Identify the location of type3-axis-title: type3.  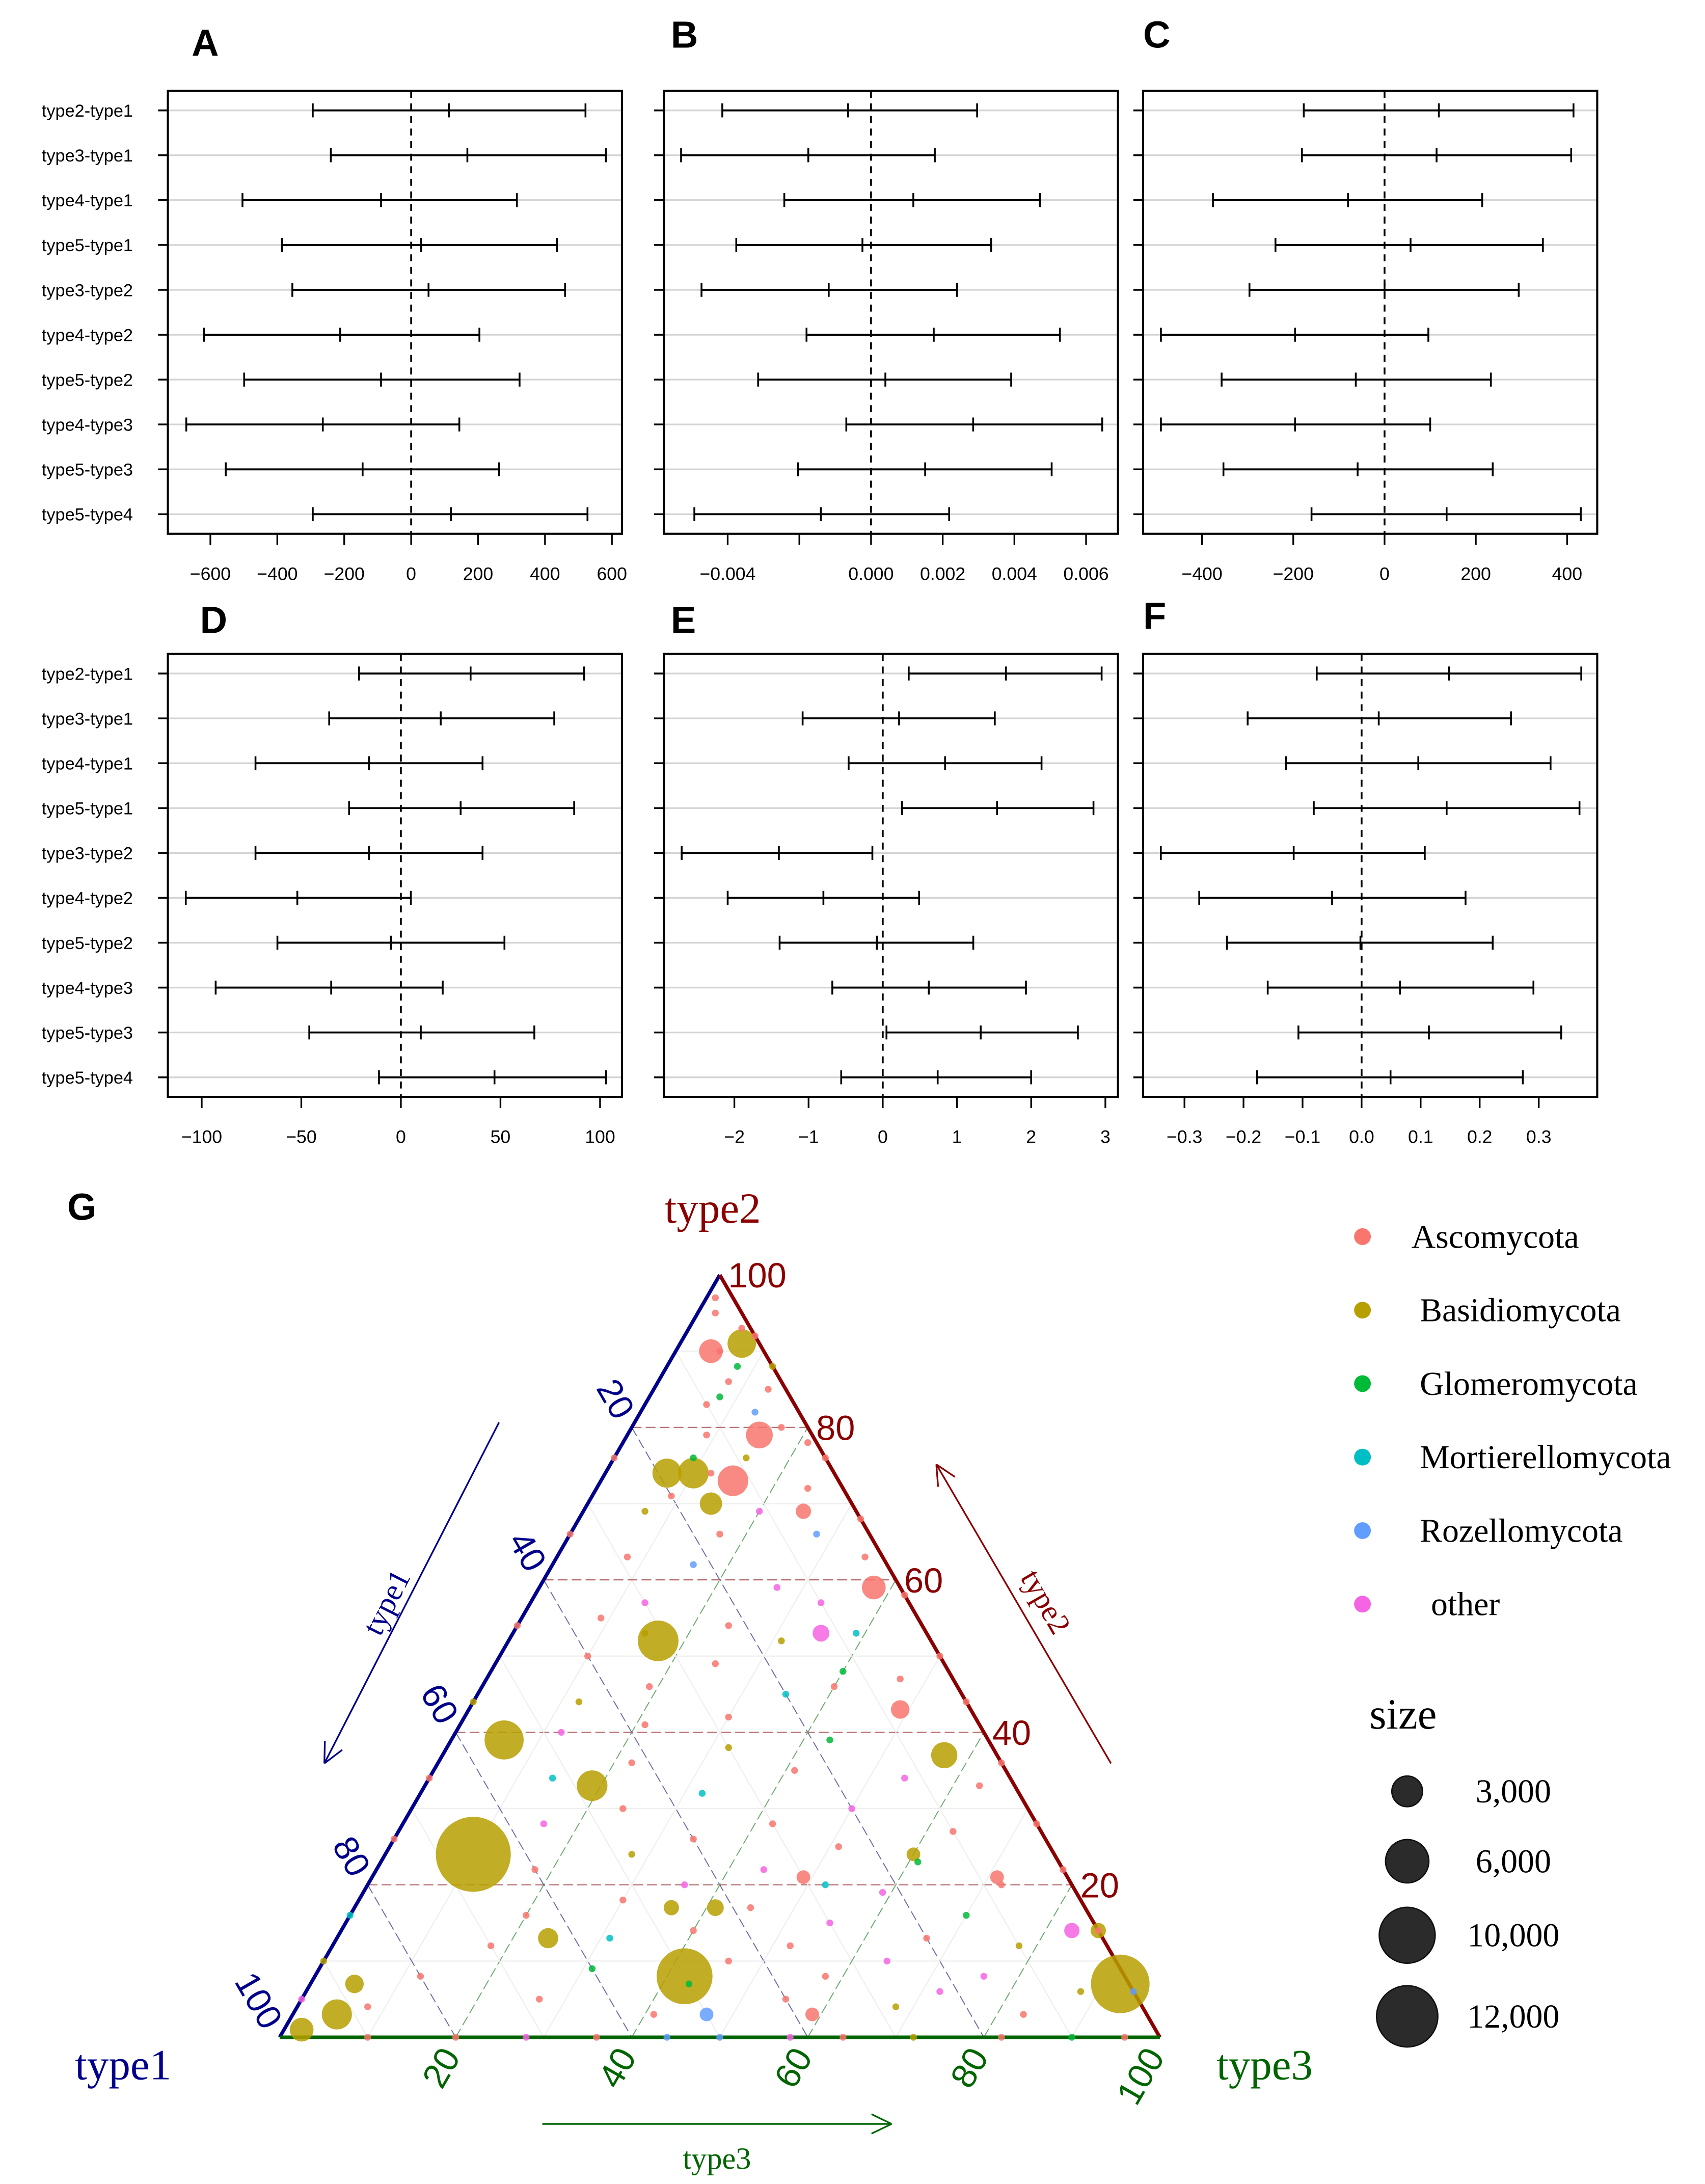
(1265, 2065).